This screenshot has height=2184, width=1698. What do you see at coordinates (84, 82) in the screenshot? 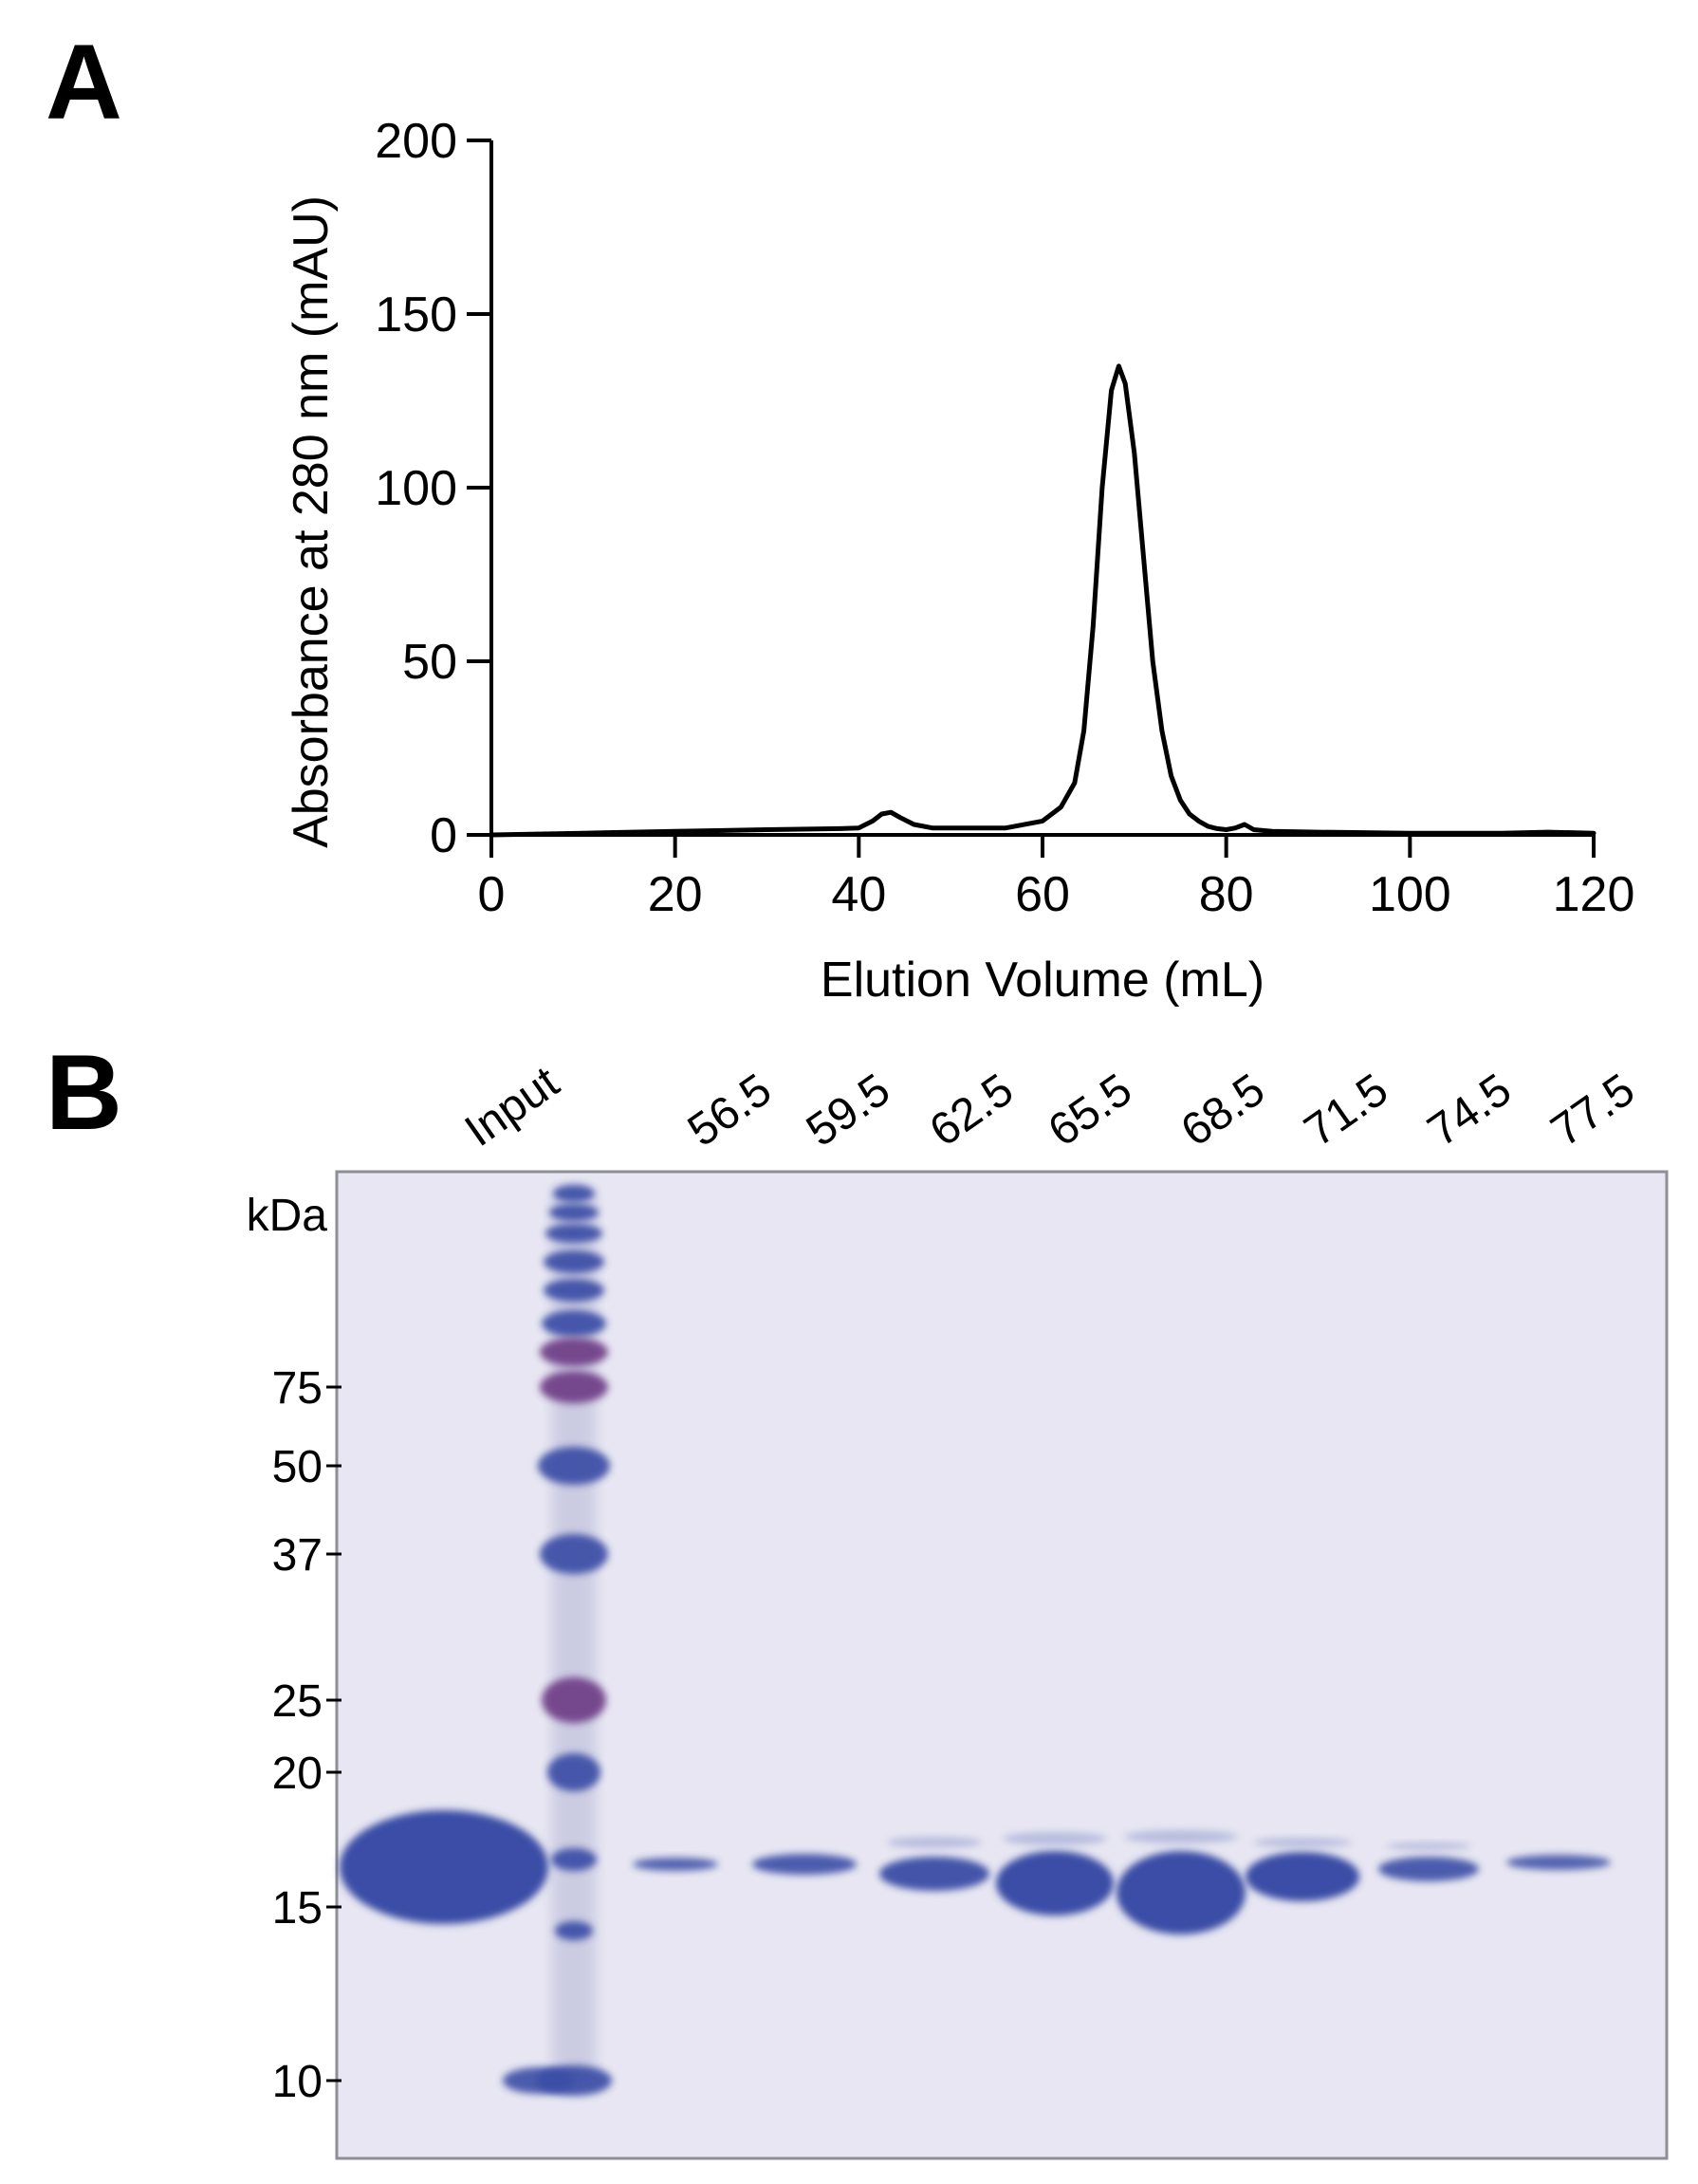
I see `panel-a-label: A` at bounding box center [84, 82].